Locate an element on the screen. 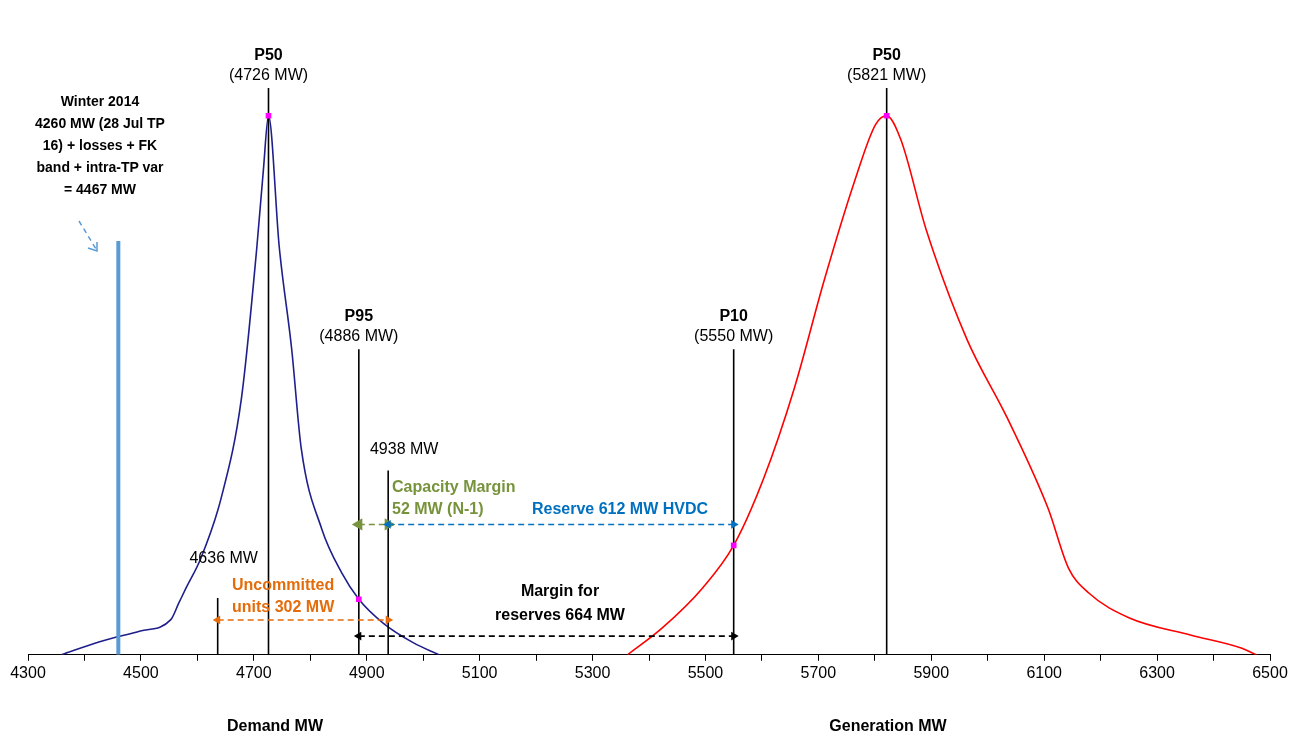 The image size is (1299, 738). x-tick-label: 5500 is located at coordinates (705, 672).